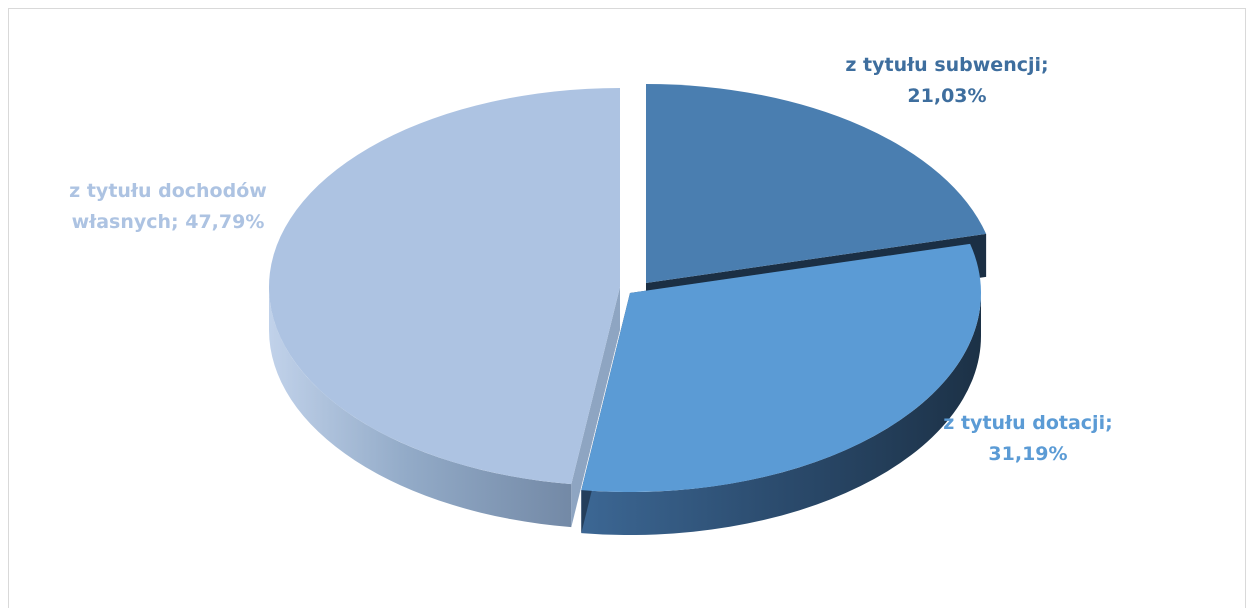 The width and height of the screenshot is (1253, 608). What do you see at coordinates (1027, 454) in the screenshot?
I see `slice-label-line: 31,19%` at bounding box center [1027, 454].